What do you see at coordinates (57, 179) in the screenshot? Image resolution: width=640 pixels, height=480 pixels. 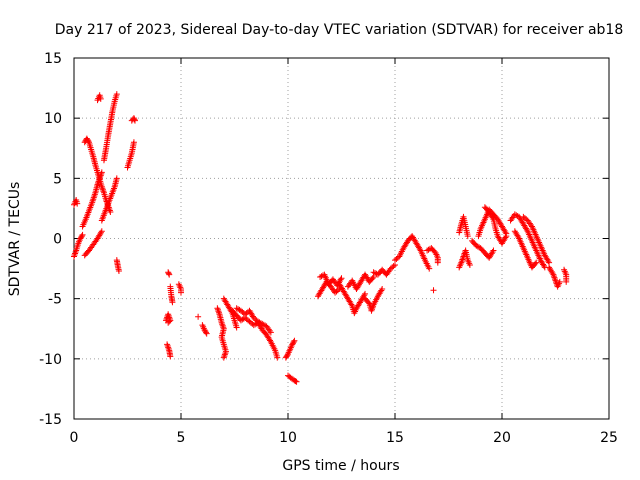 I see `y-tick-label: 5` at bounding box center [57, 179].